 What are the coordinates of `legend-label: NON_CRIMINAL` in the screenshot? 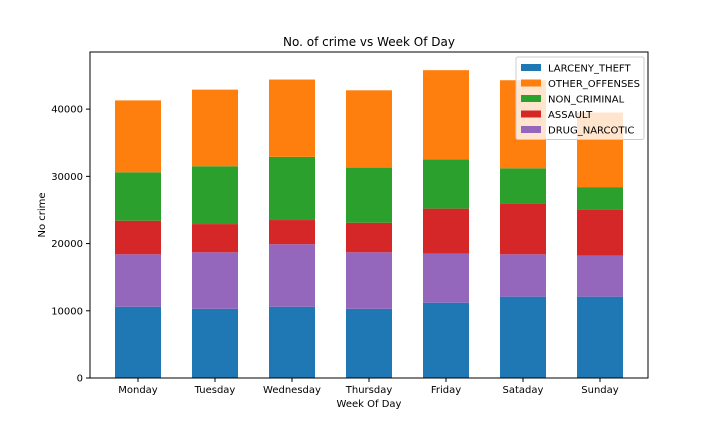 It's located at (586, 100).